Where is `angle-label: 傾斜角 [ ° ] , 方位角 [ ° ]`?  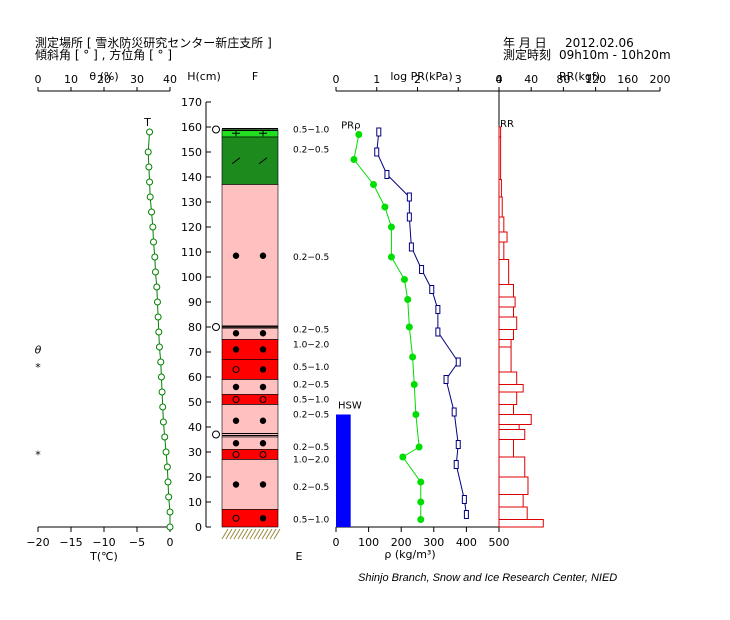 angle-label: 傾斜角 [ ° ] , 方位角 [ ° ] is located at coordinates (104, 55).